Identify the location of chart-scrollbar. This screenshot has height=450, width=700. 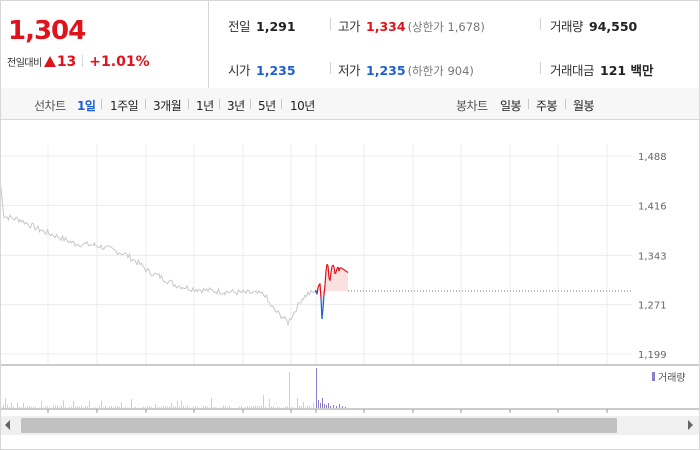
(350, 425).